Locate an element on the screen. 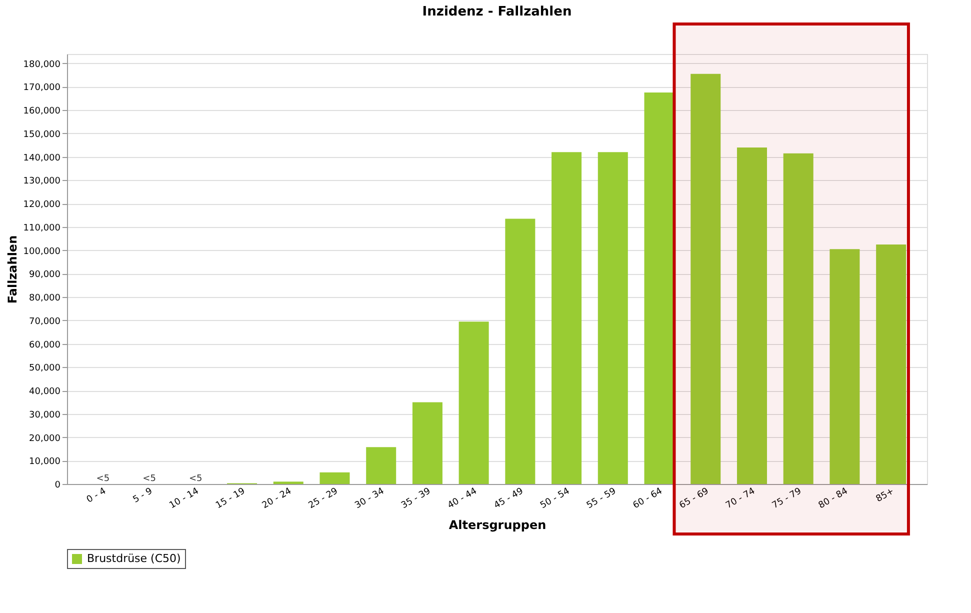 The width and height of the screenshot is (971, 613). x-tick-label: 65 - 69 is located at coordinates (694, 499).